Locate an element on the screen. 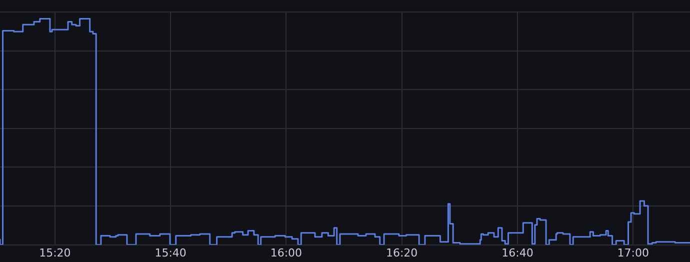 This screenshot has height=262, width=690. x-tick-label: 16:20 is located at coordinates (402, 253).